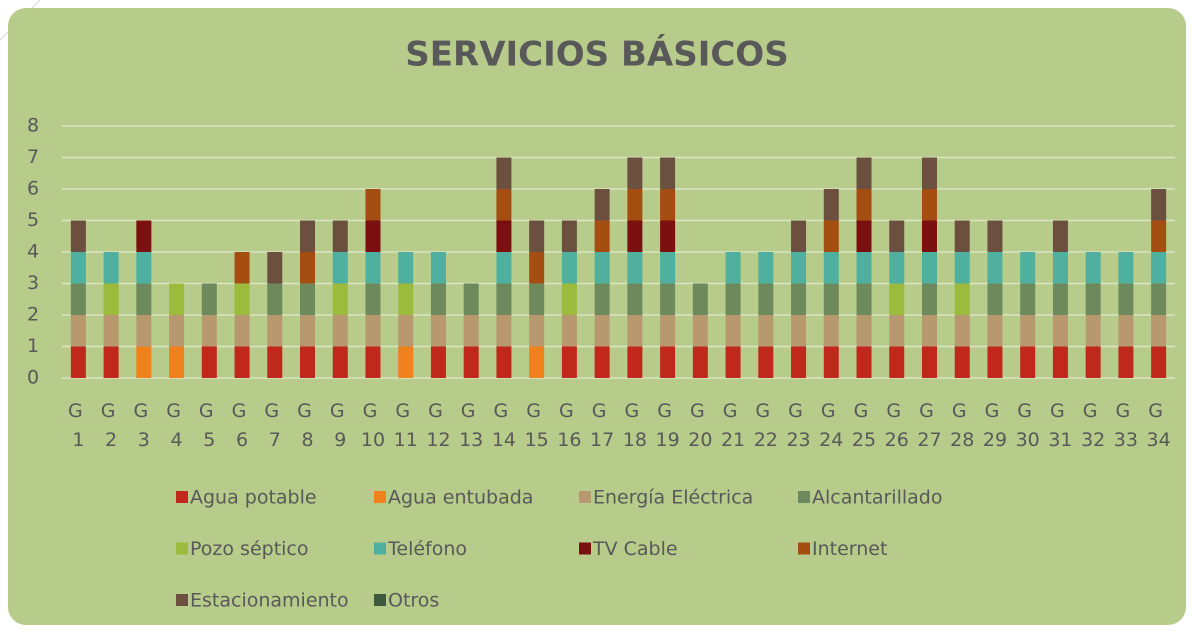 The width and height of the screenshot is (1194, 637). Describe the element at coordinates (733, 425) in the screenshot. I see `x-tick-label: G 21` at that location.